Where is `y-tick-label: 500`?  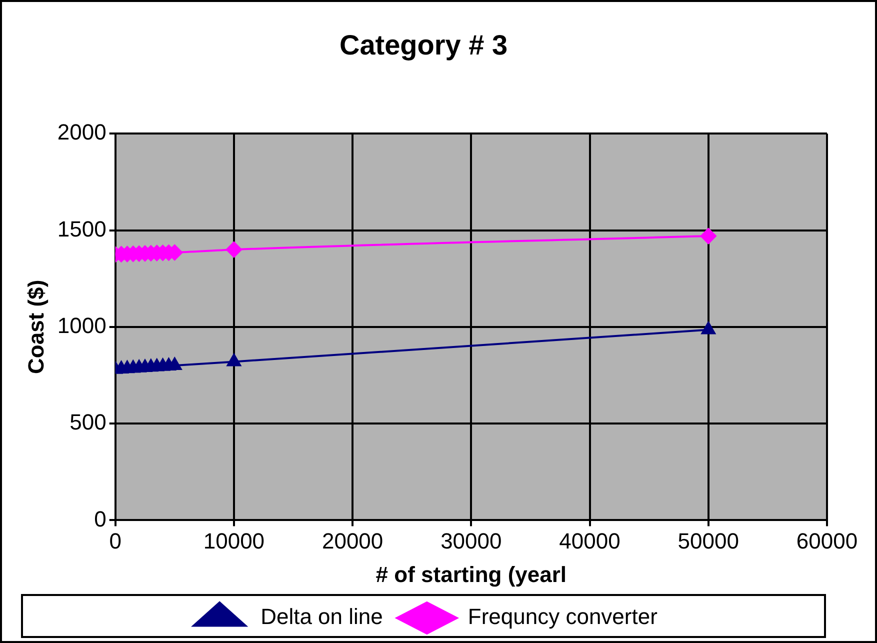 y-tick-label: 500 is located at coordinates (88, 422).